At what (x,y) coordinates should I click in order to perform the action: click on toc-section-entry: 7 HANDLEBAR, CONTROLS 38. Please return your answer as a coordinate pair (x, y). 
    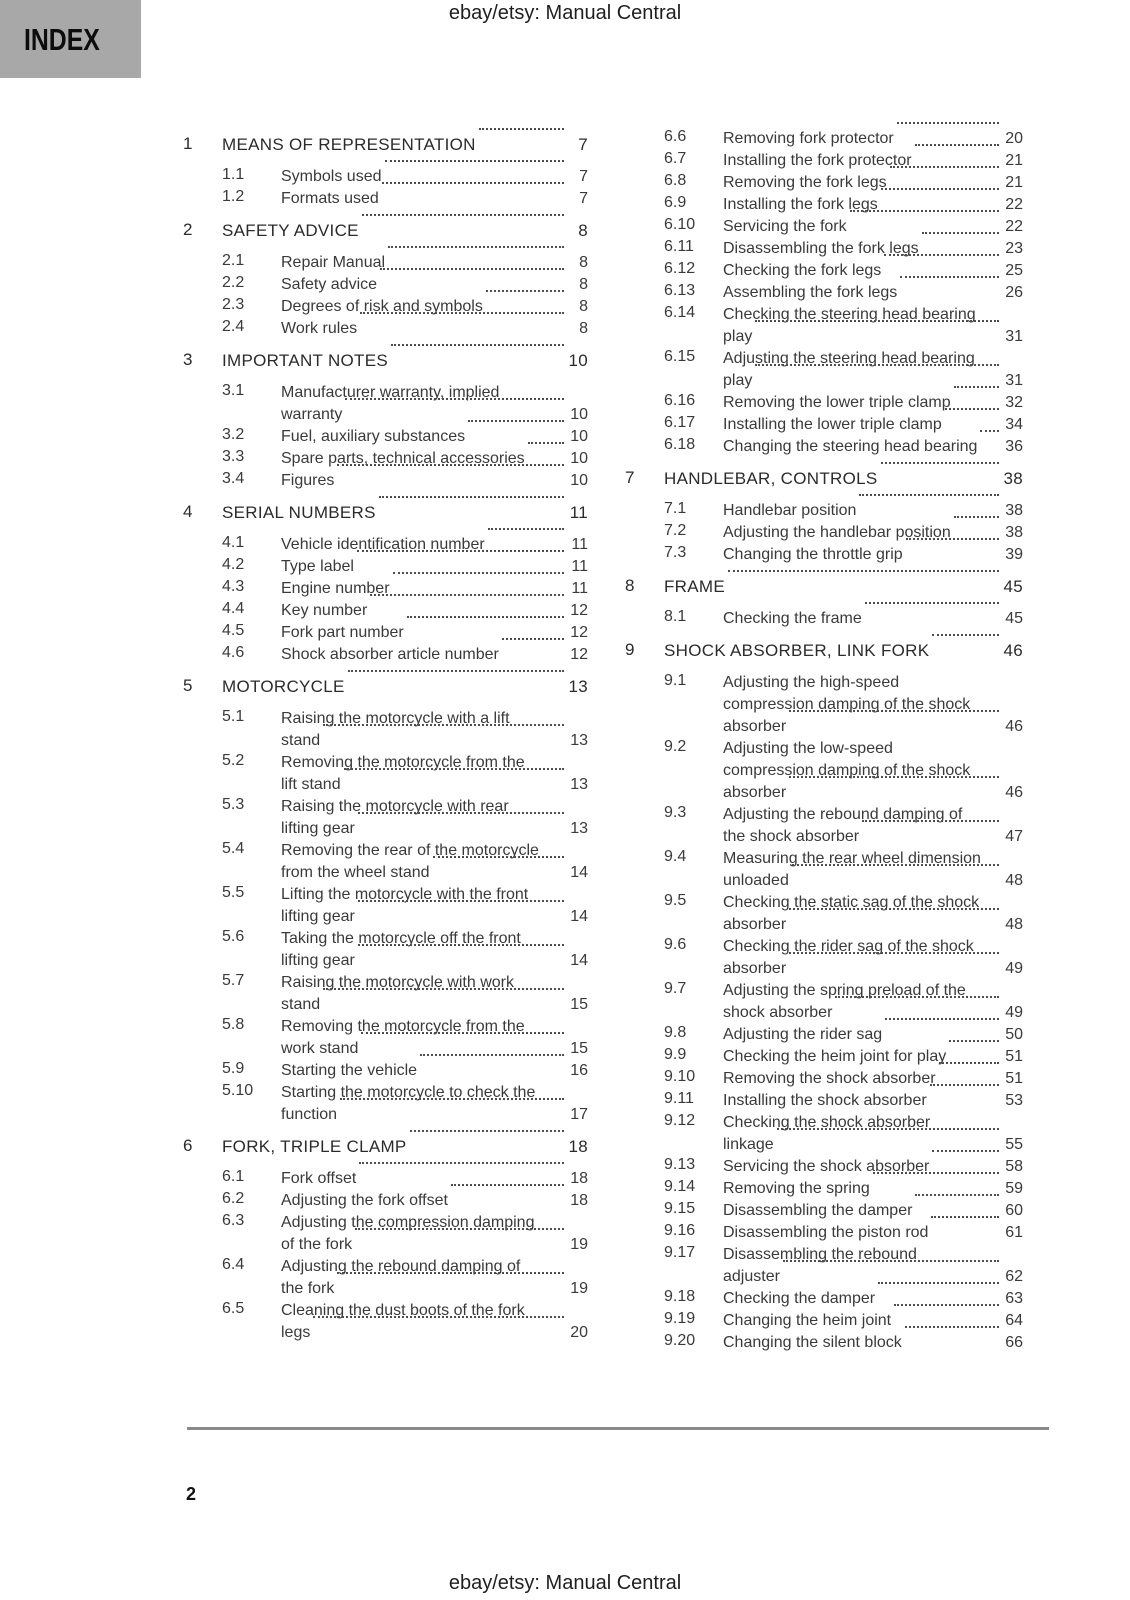
    Looking at the image, I should click on (824, 476).